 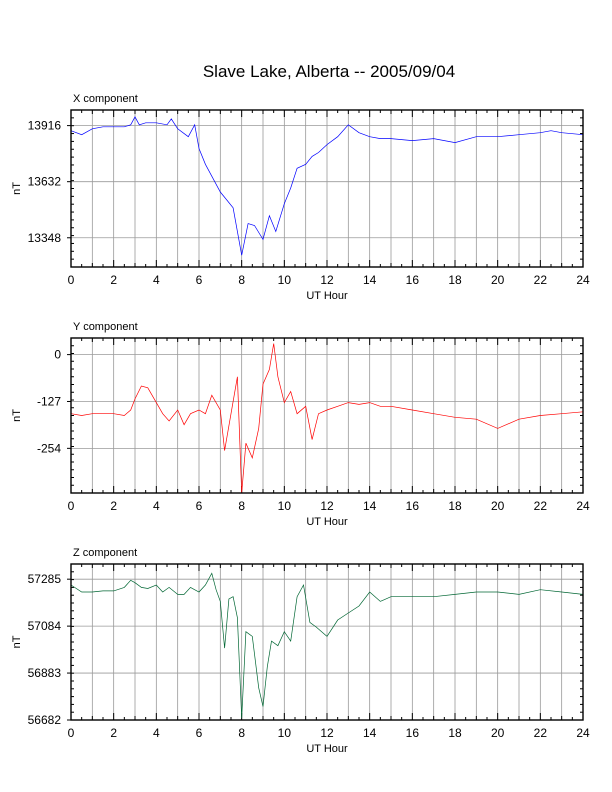 I want to click on y-tick-label: 13632, so click(x=45, y=182).